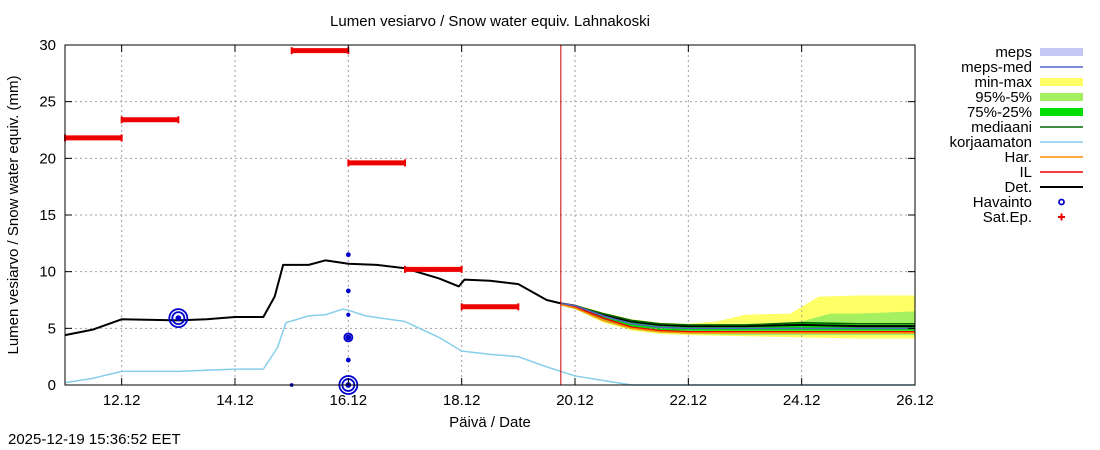  What do you see at coordinates (489, 347) in the screenshot?
I see `series-korjaamaton` at bounding box center [489, 347].